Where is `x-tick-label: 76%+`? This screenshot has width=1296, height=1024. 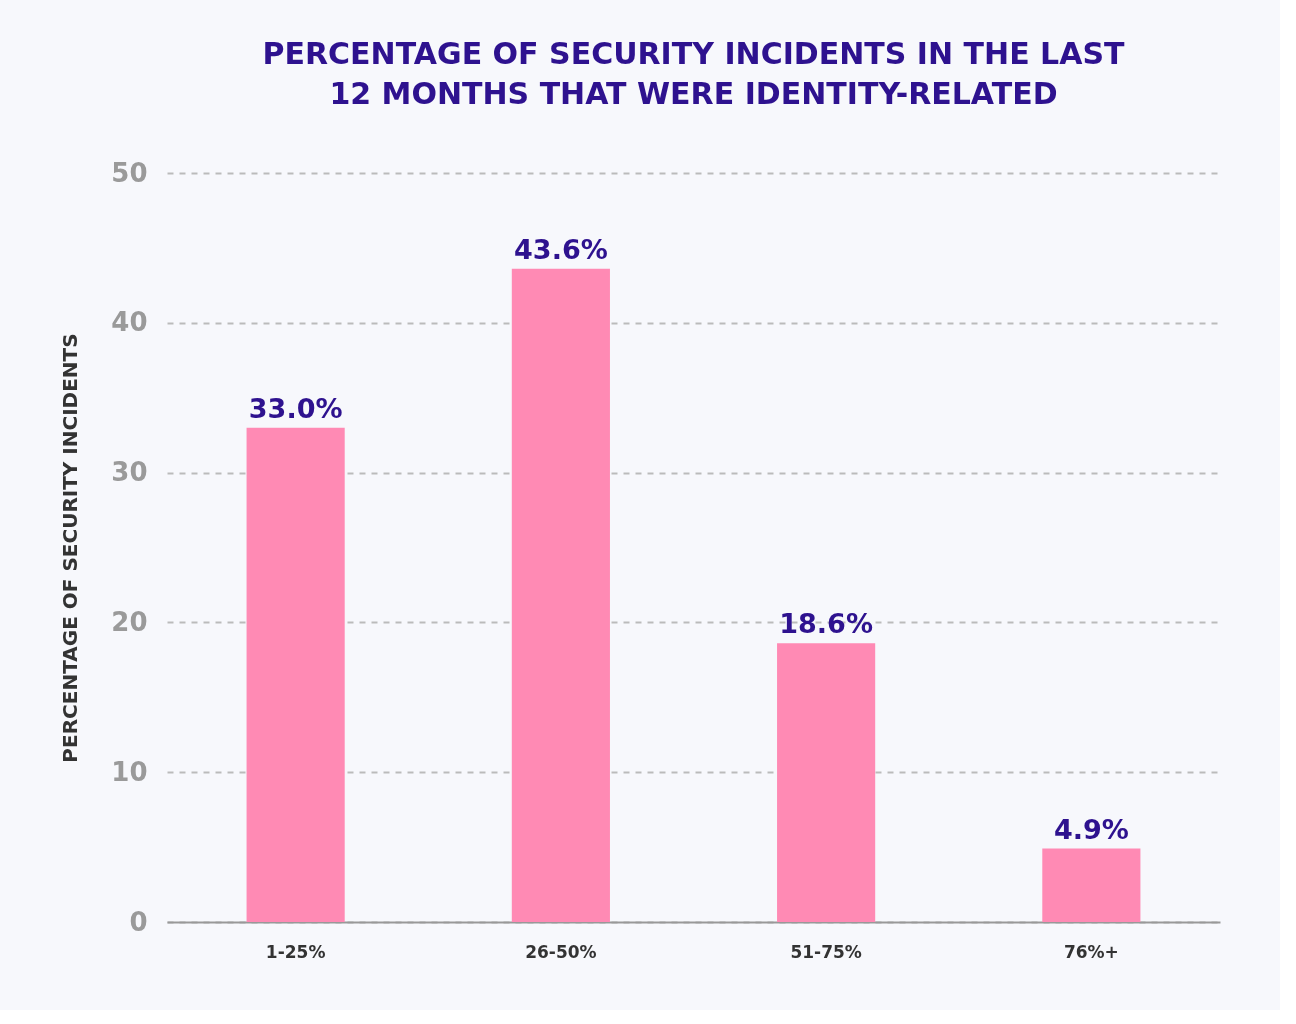
x-tick-label: 76%+ is located at coordinates (1091, 951).